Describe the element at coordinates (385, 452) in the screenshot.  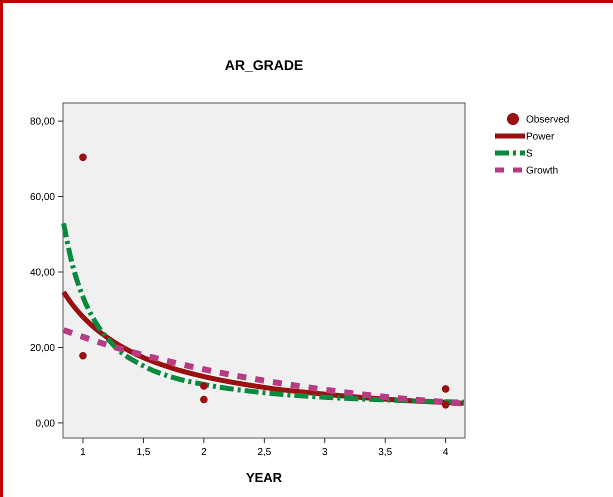
I see `x-tick-label: 3,5` at that location.